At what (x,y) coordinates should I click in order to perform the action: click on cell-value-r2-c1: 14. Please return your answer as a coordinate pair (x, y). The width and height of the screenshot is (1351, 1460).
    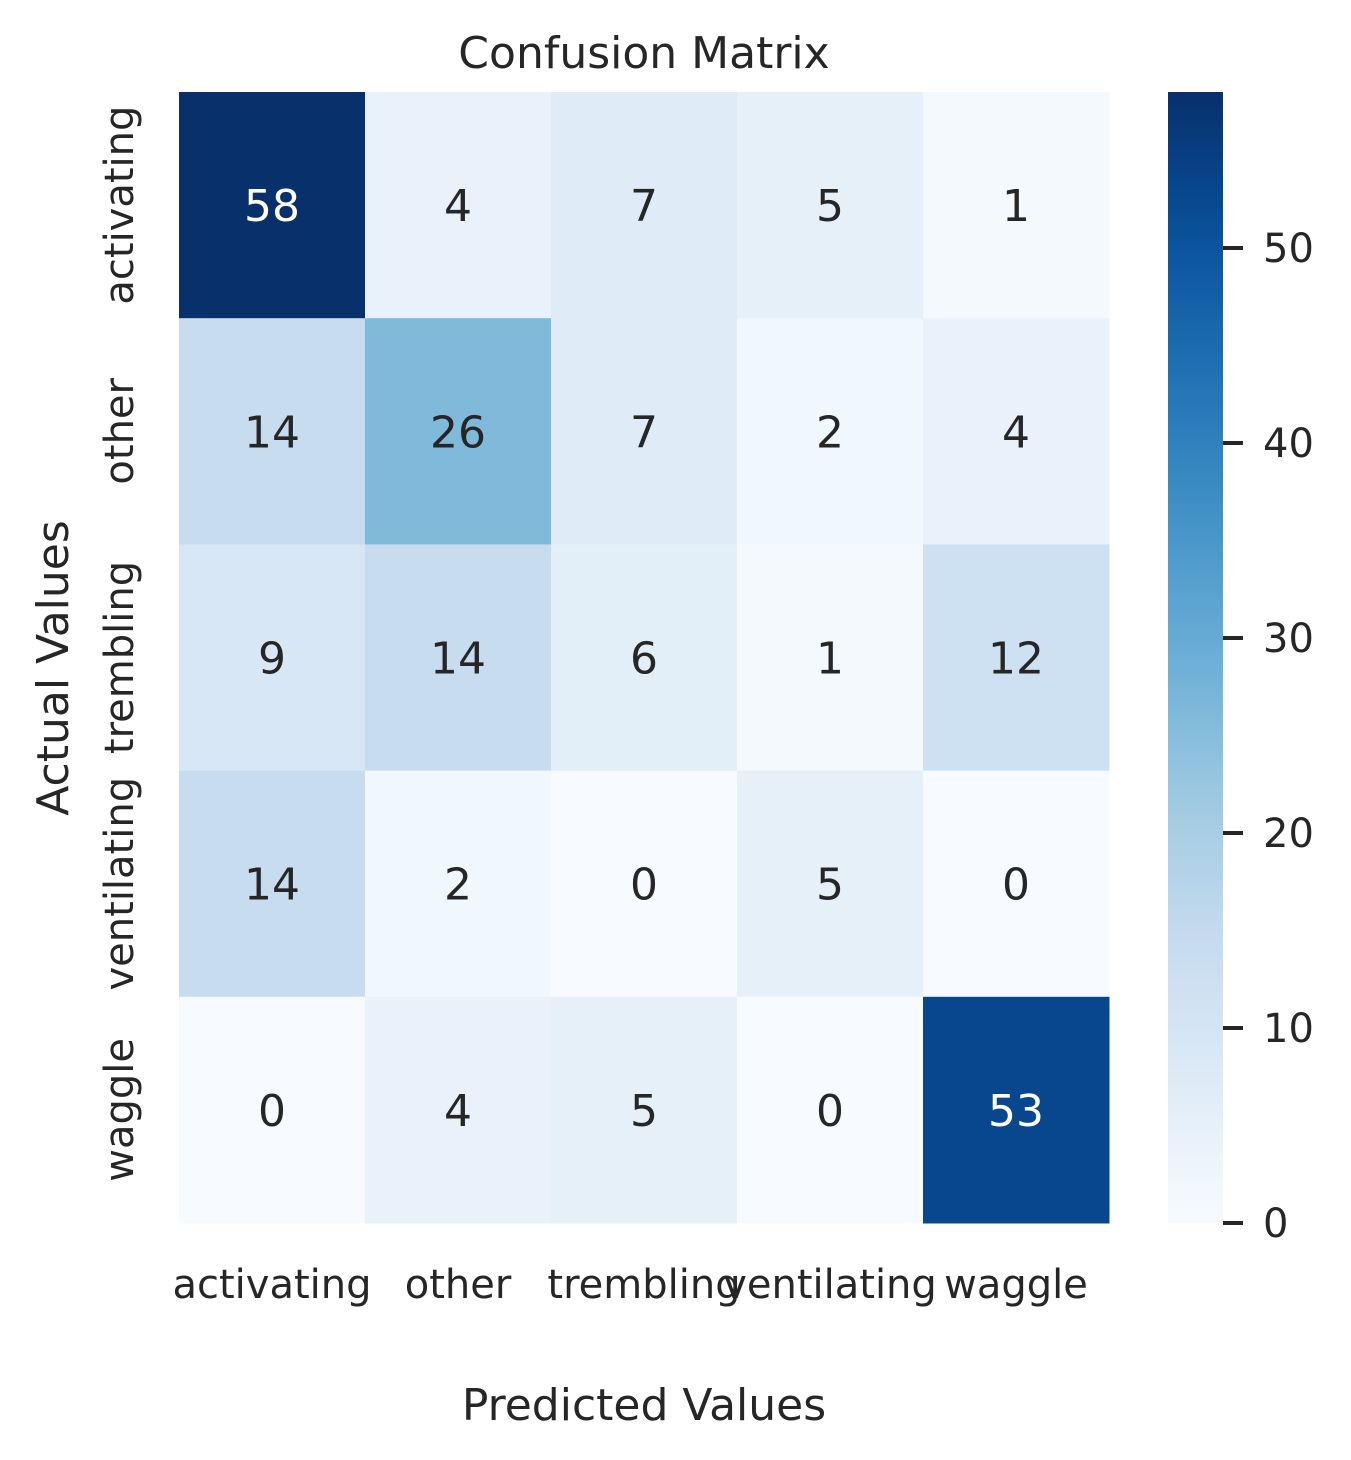
    Looking at the image, I should click on (458, 659).